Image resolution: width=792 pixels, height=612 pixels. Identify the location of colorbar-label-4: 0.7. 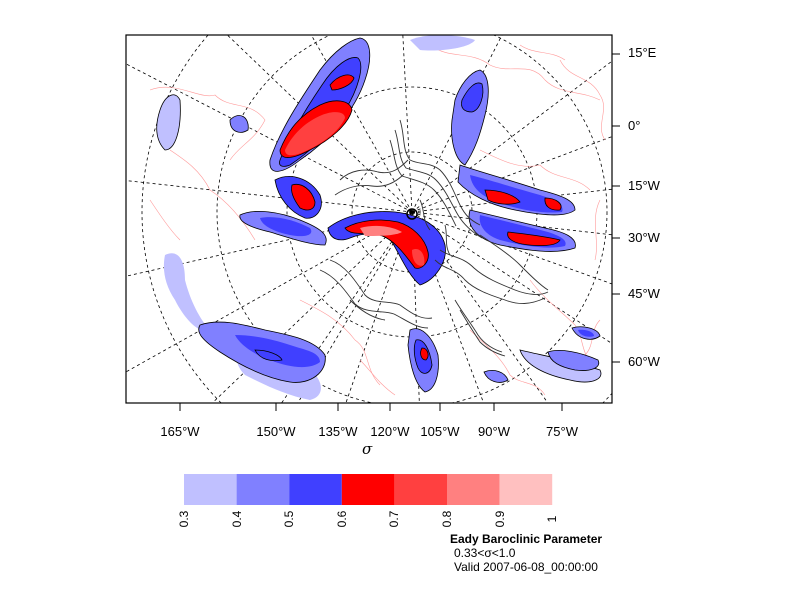
(394, 519).